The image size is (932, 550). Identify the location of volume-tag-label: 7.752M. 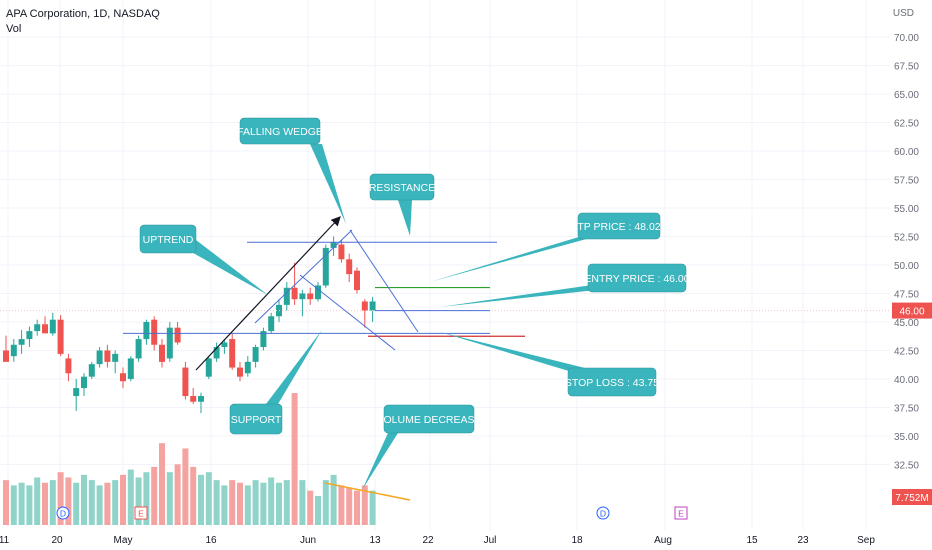
(911, 498).